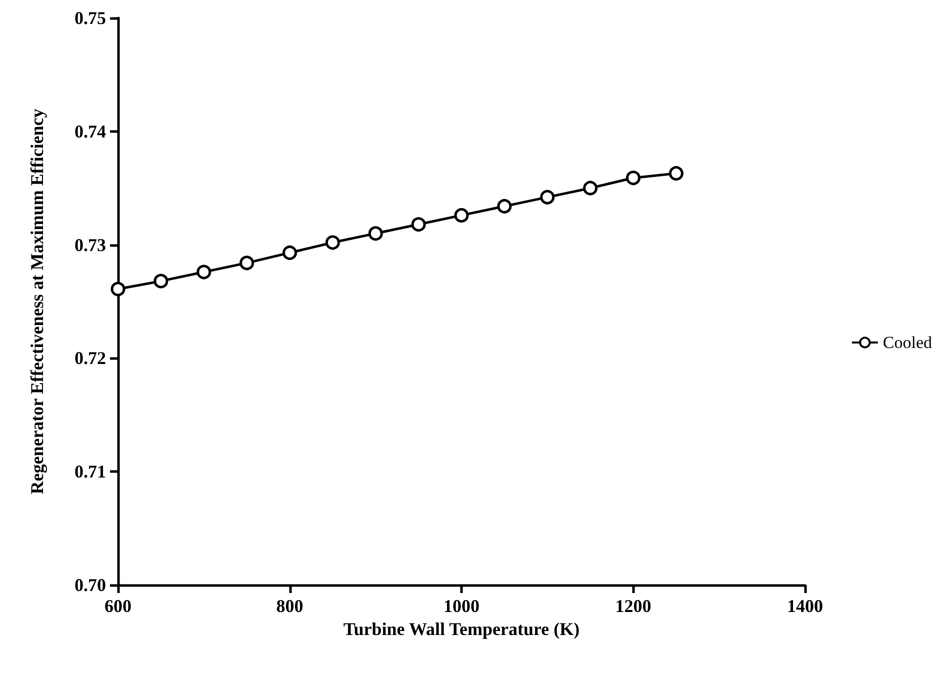  I want to click on x-tick-label: 1000, so click(462, 606).